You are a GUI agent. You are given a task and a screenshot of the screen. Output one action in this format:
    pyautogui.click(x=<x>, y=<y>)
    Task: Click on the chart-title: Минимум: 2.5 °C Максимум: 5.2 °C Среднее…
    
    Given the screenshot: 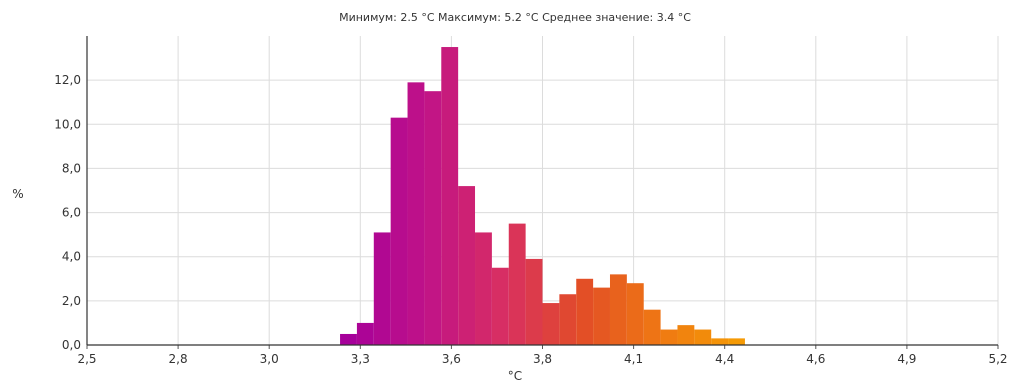 What is the action you would take?
    pyautogui.click(x=515, y=17)
    